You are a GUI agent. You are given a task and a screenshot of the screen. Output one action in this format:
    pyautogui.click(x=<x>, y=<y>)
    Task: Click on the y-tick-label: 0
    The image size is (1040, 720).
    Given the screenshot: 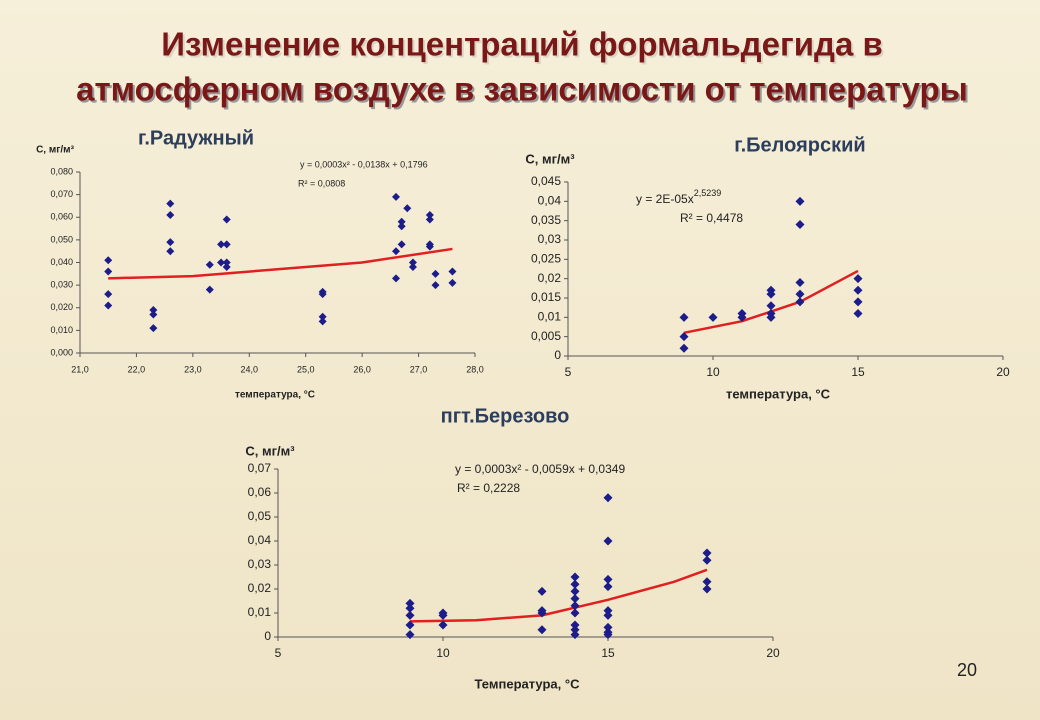 What is the action you would take?
    pyautogui.click(x=267, y=636)
    